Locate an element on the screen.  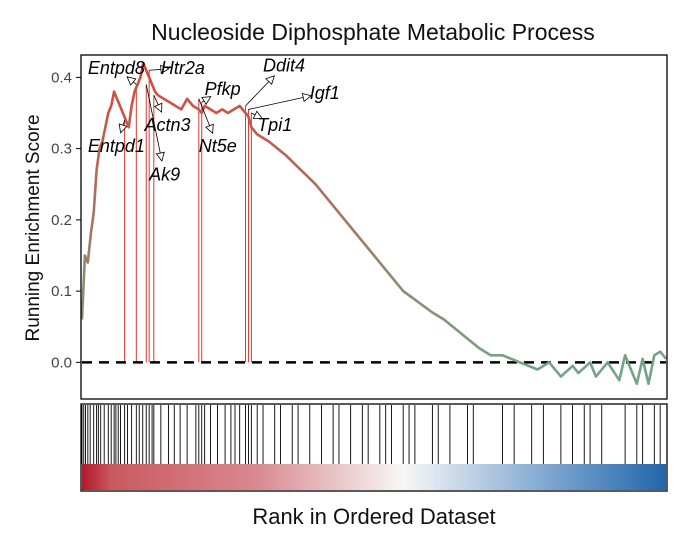
y-tick-label: 0.3 is located at coordinates (61, 149).